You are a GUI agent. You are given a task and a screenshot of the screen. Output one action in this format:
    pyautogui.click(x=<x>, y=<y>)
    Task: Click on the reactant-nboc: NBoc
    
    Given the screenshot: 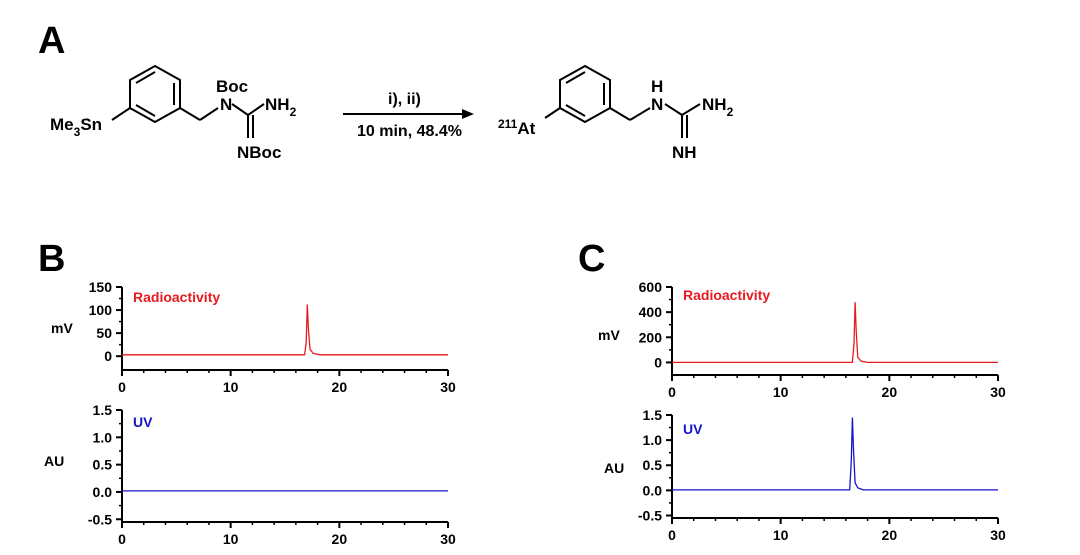 What is the action you would take?
    pyautogui.click(x=259, y=152)
    